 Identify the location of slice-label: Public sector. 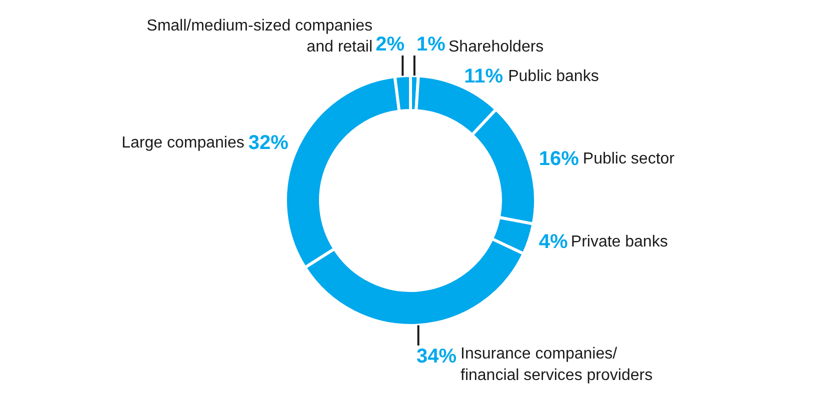
(629, 159).